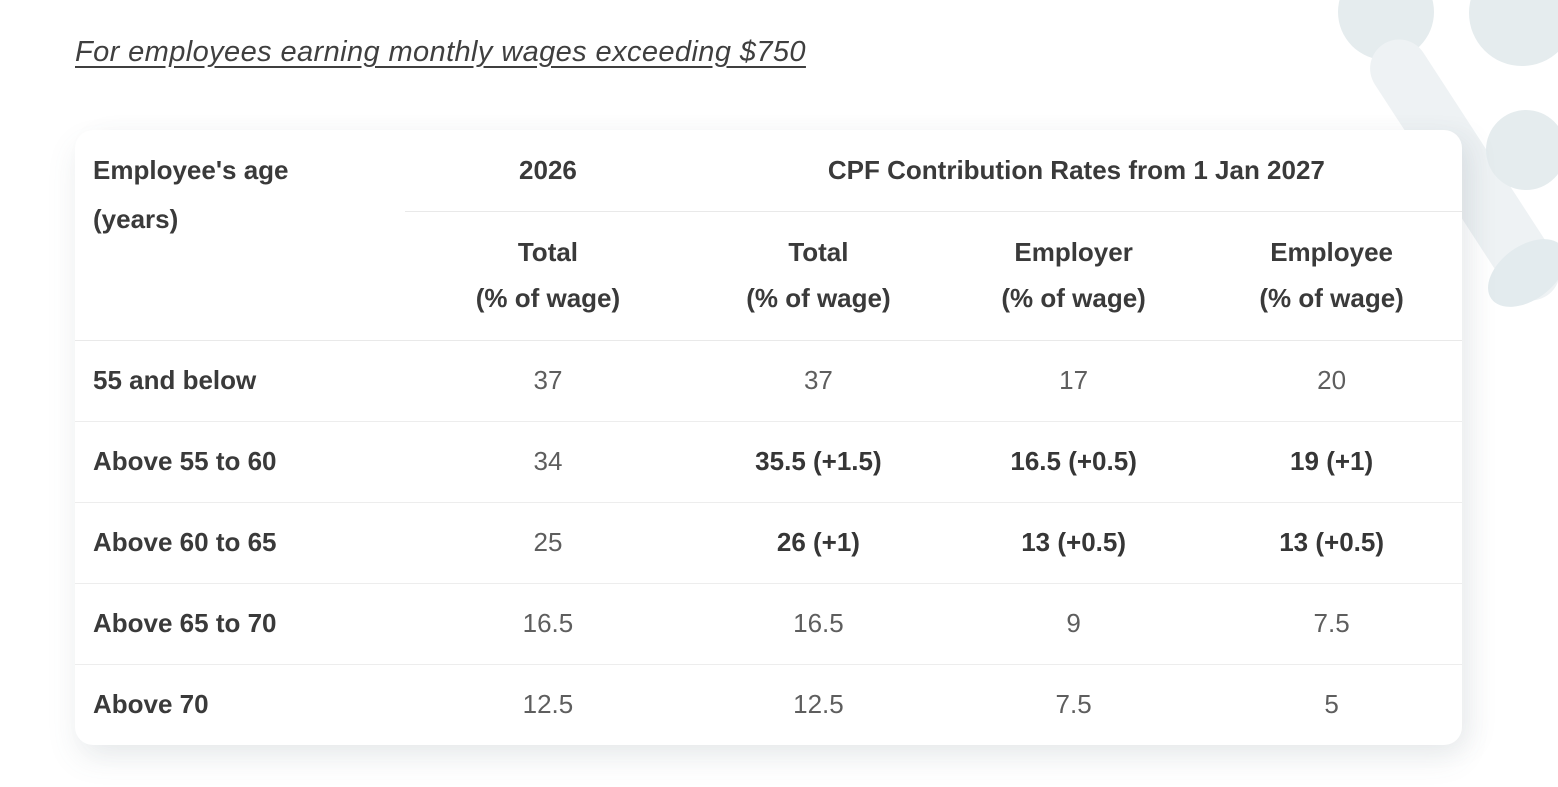 Image resolution: width=1558 pixels, height=787 pixels. Describe the element at coordinates (1076, 171) in the screenshot. I see `header-2027-group: CPF Contribution Rates from 1 Jan 2027` at that location.